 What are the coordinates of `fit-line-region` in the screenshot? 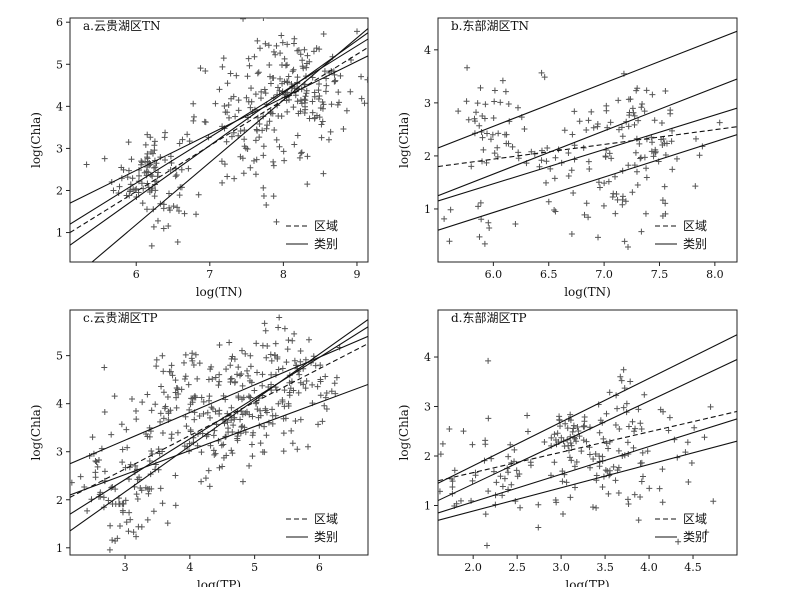 It's located at (587, 147).